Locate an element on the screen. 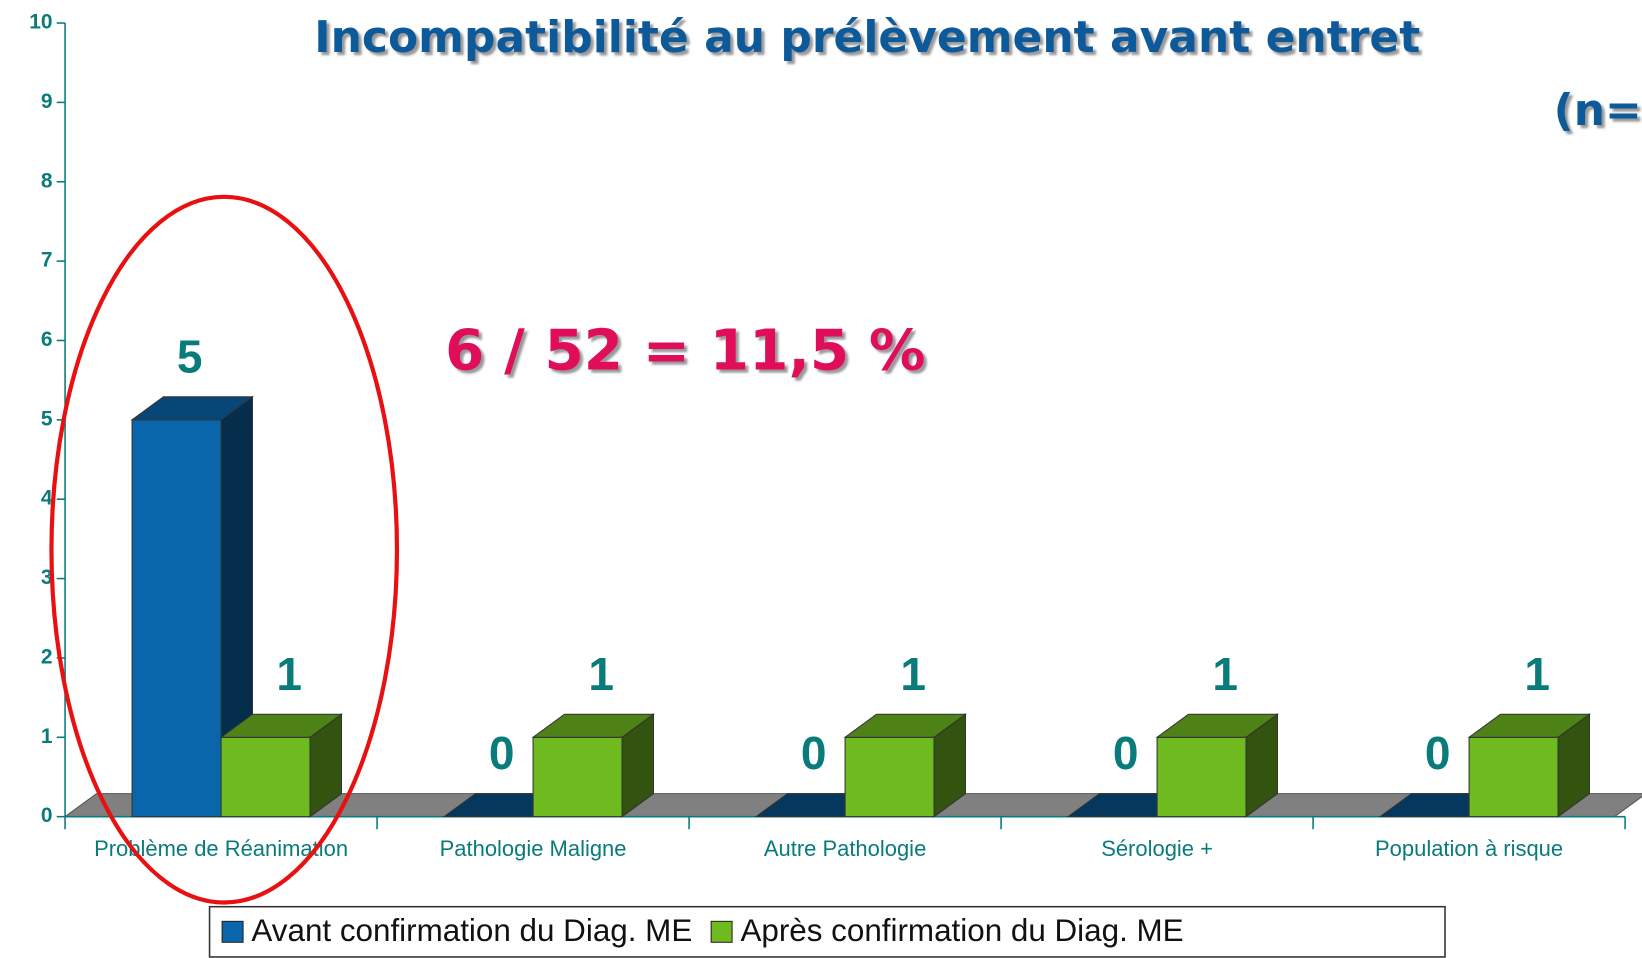 The width and height of the screenshot is (1642, 958). x-tick-label: Pathologie Maligne is located at coordinates (533, 848).